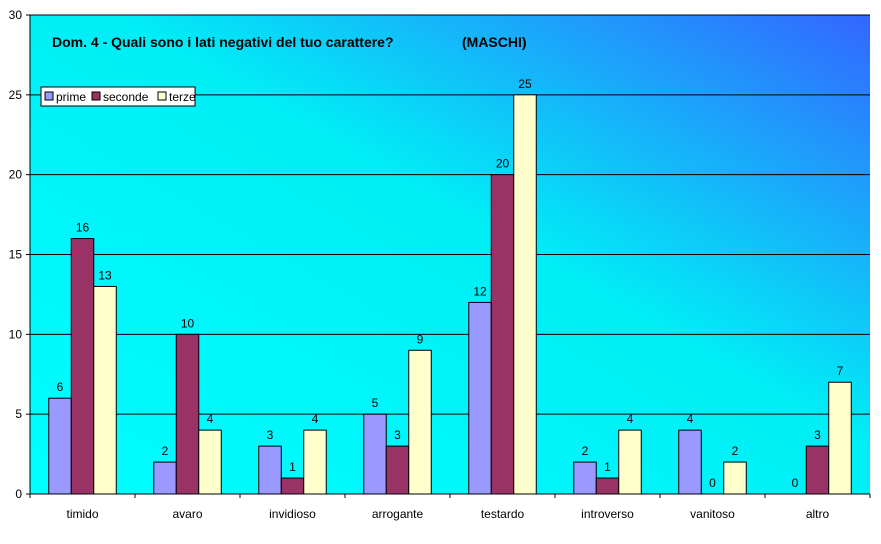 The width and height of the screenshot is (881, 544). What do you see at coordinates (165, 478) in the screenshot?
I see `bar-prime-avaro` at bounding box center [165, 478].